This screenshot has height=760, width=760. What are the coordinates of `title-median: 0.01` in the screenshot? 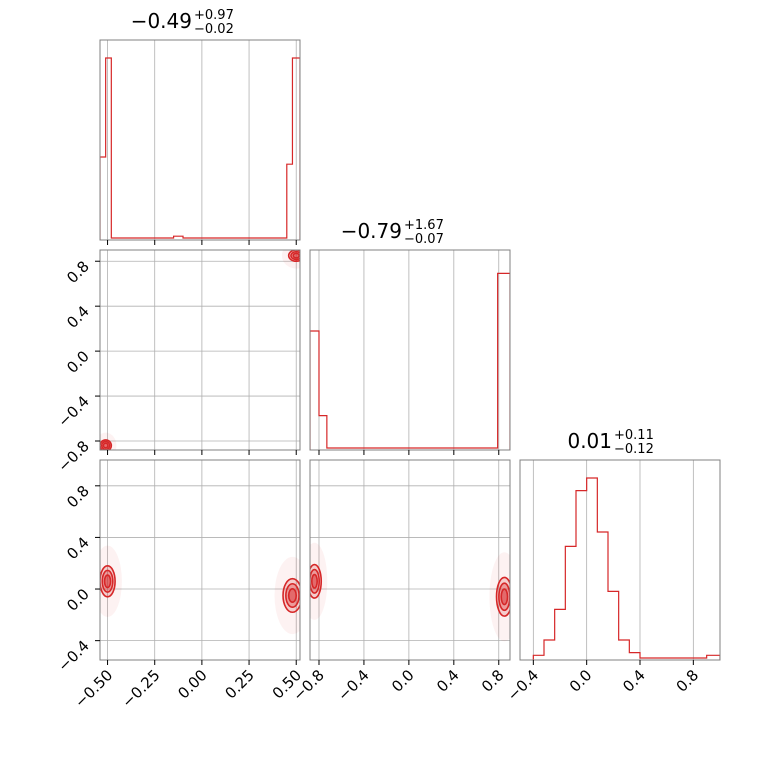 It's located at (589, 441).